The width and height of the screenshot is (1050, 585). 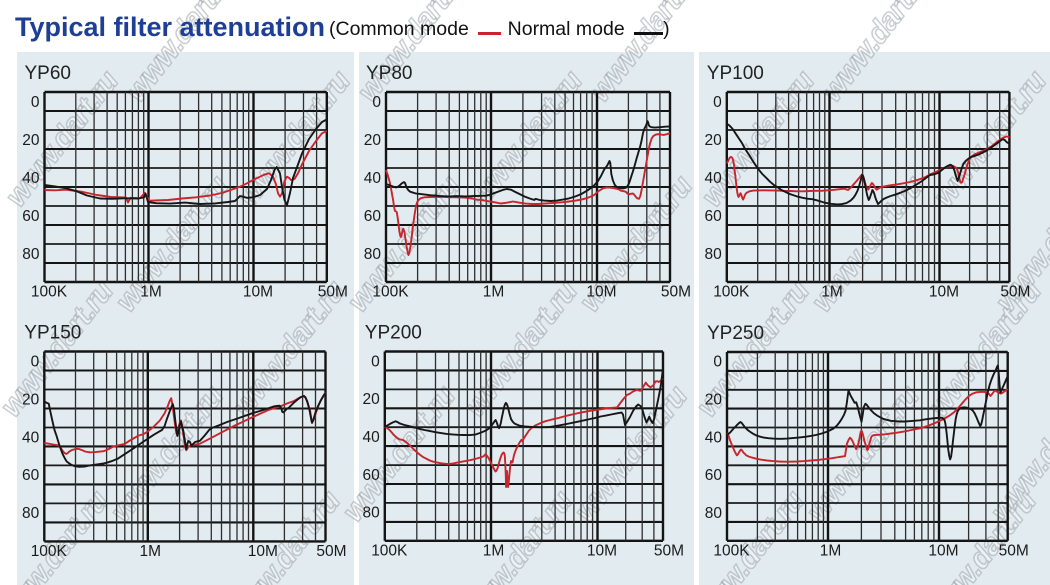 I want to click on svg-text: YP60, so click(x=48, y=73).